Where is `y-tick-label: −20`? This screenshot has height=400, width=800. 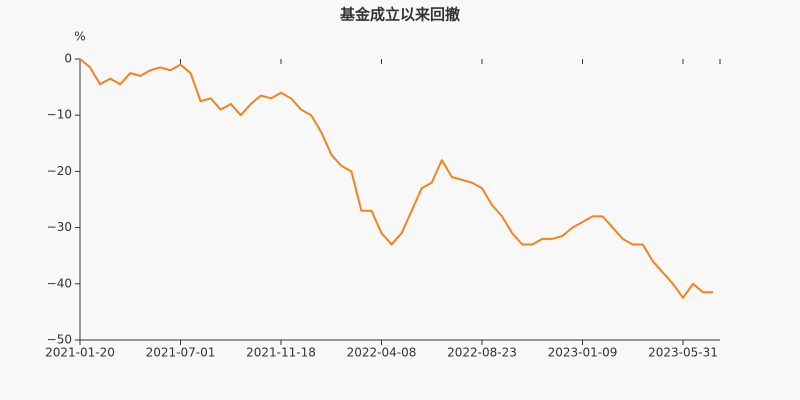
y-tick-label: −20 is located at coordinates (59, 171).